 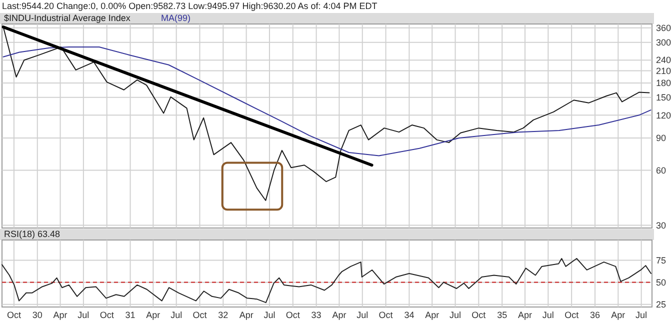 I want to click on text: Last:9544.20 Change:0, 0.00% Open:9582.73 Low:9495.97 High:9630.20 As of: 4:04 PM EDT, so click(x=190, y=6).